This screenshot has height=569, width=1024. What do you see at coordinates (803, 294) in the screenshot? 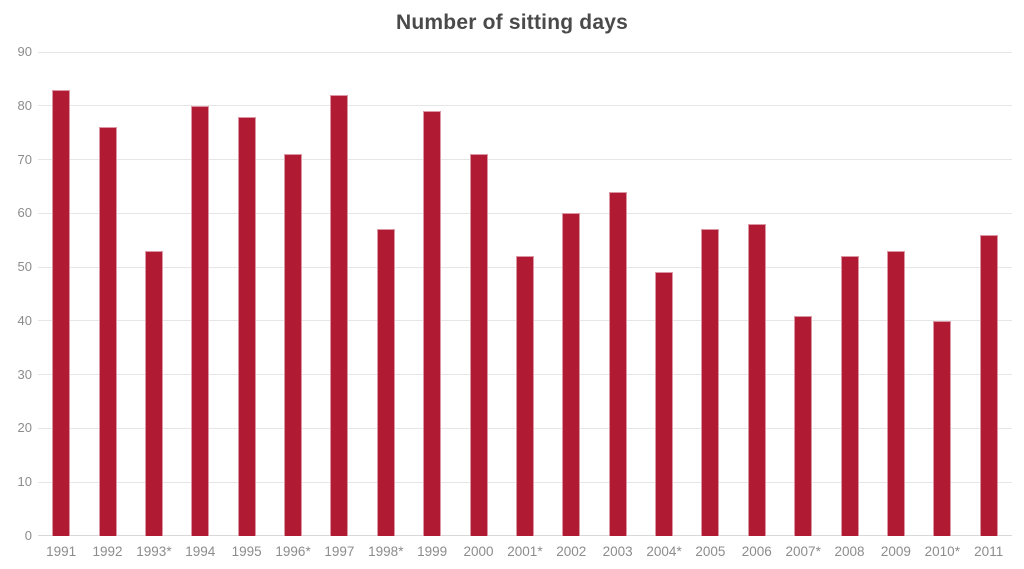
I see `bar-slot-2007*` at bounding box center [803, 294].